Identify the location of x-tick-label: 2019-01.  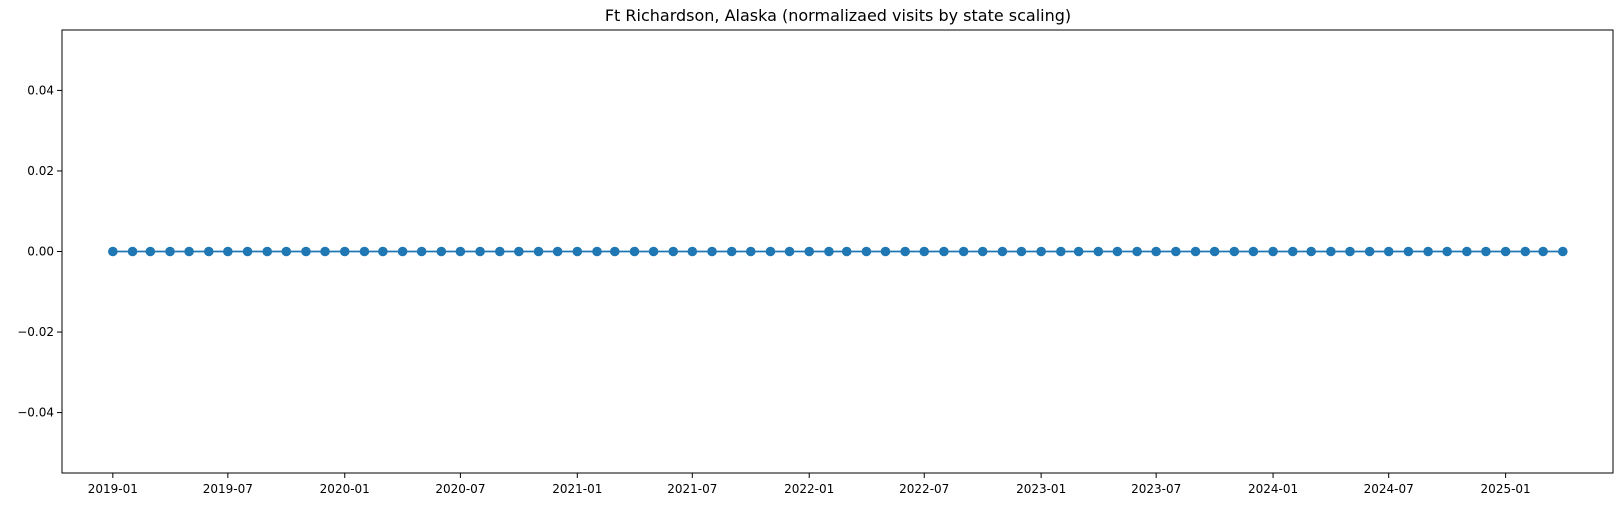
(113, 489).